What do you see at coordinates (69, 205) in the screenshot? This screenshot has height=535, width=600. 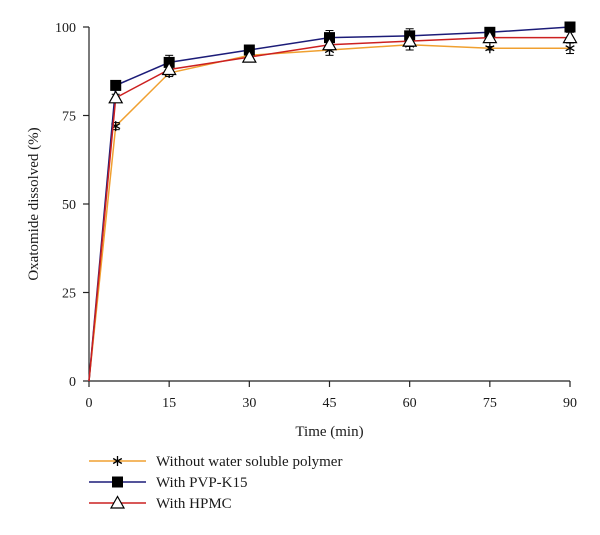 I see `y-tick-label: 50` at bounding box center [69, 205].